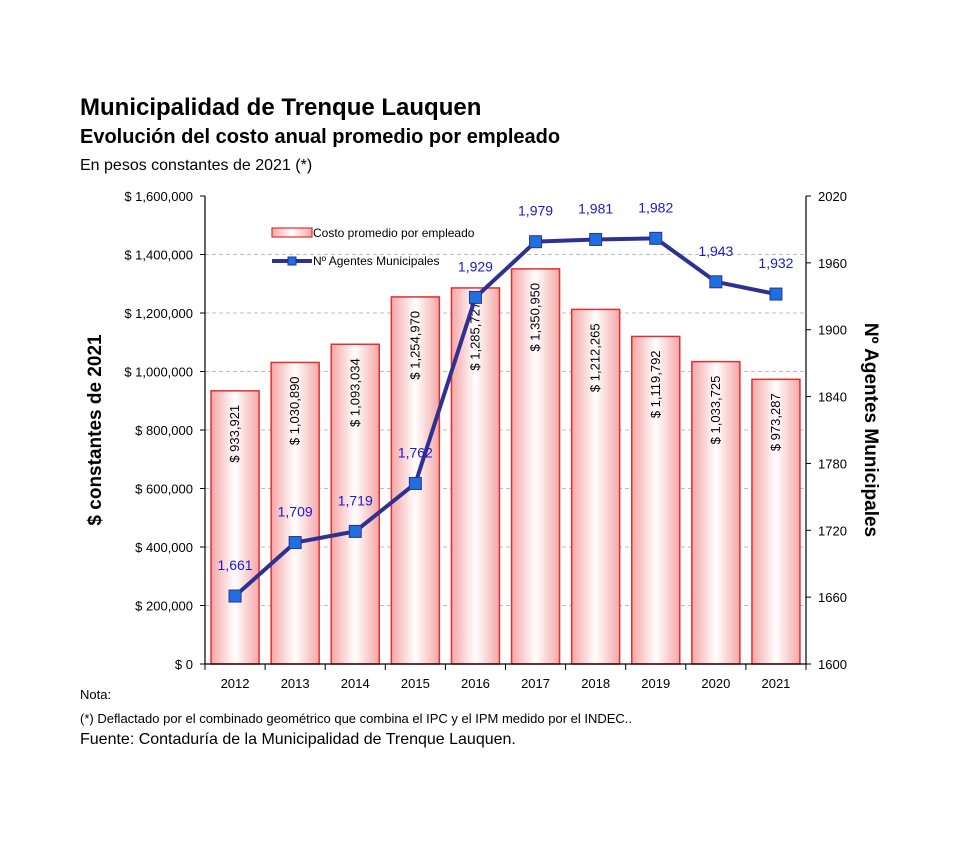  I want to click on y2-tick-label: 1660, so click(832, 597).